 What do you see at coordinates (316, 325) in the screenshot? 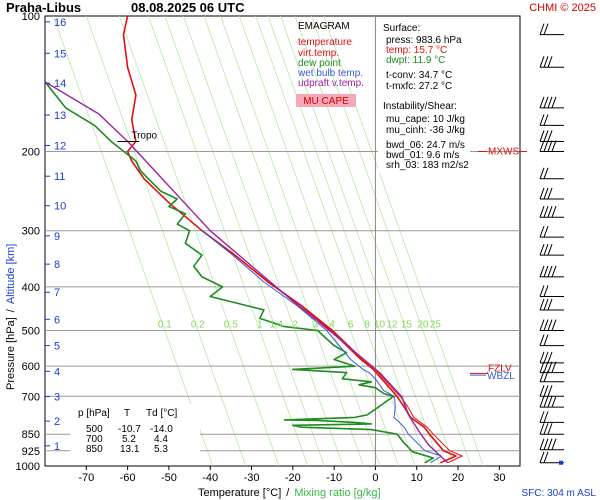
I see `mixing-ratio-label: 3` at bounding box center [316, 325].